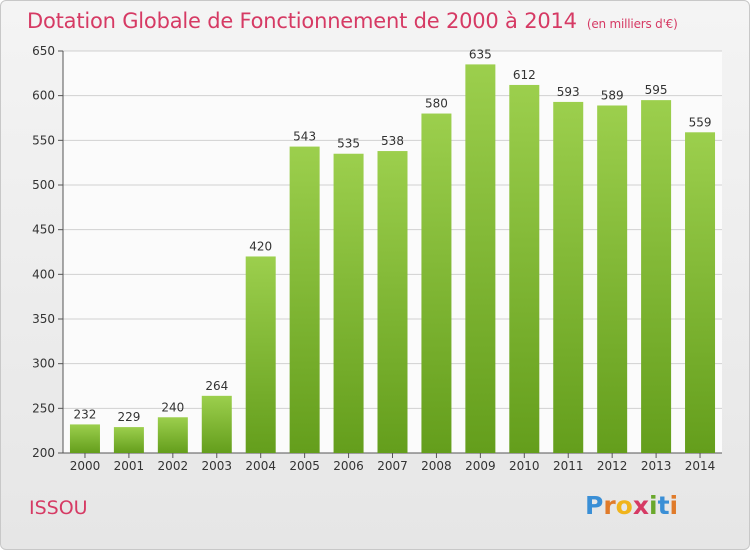 The height and width of the screenshot is (550, 750). Describe the element at coordinates (129, 466) in the screenshot. I see `x-tick-label: 2001` at that location.